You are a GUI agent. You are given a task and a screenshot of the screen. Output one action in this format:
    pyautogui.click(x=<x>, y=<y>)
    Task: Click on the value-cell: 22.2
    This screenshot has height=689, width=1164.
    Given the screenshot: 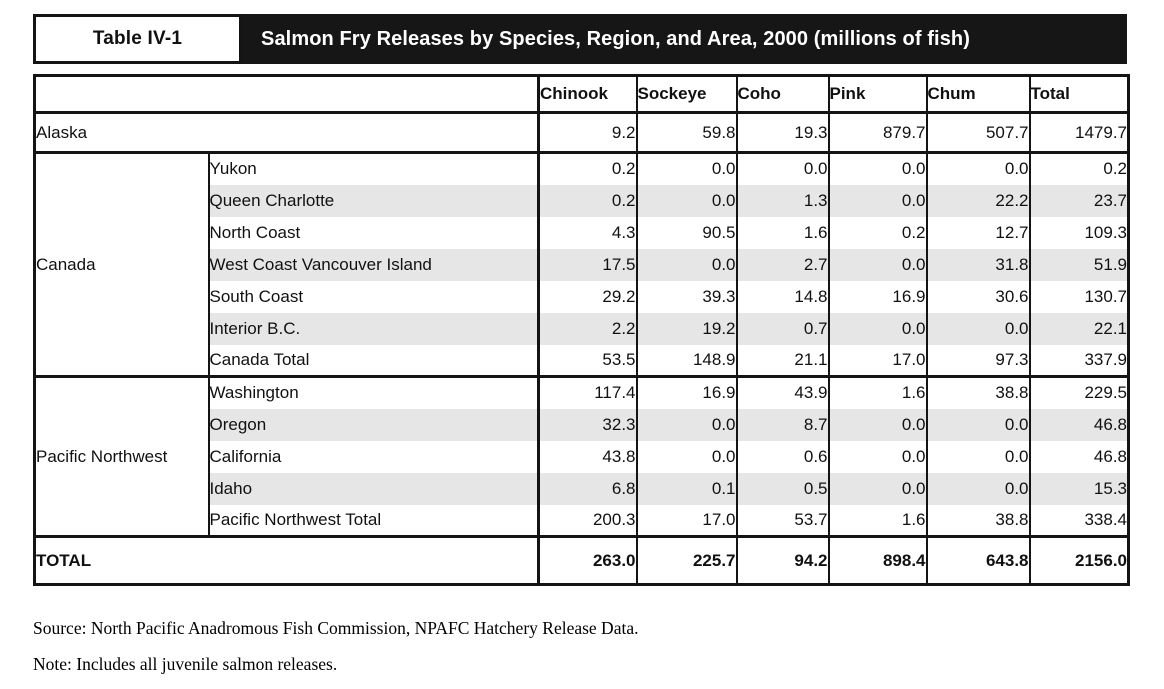 What is the action you would take?
    pyautogui.click(x=977, y=200)
    